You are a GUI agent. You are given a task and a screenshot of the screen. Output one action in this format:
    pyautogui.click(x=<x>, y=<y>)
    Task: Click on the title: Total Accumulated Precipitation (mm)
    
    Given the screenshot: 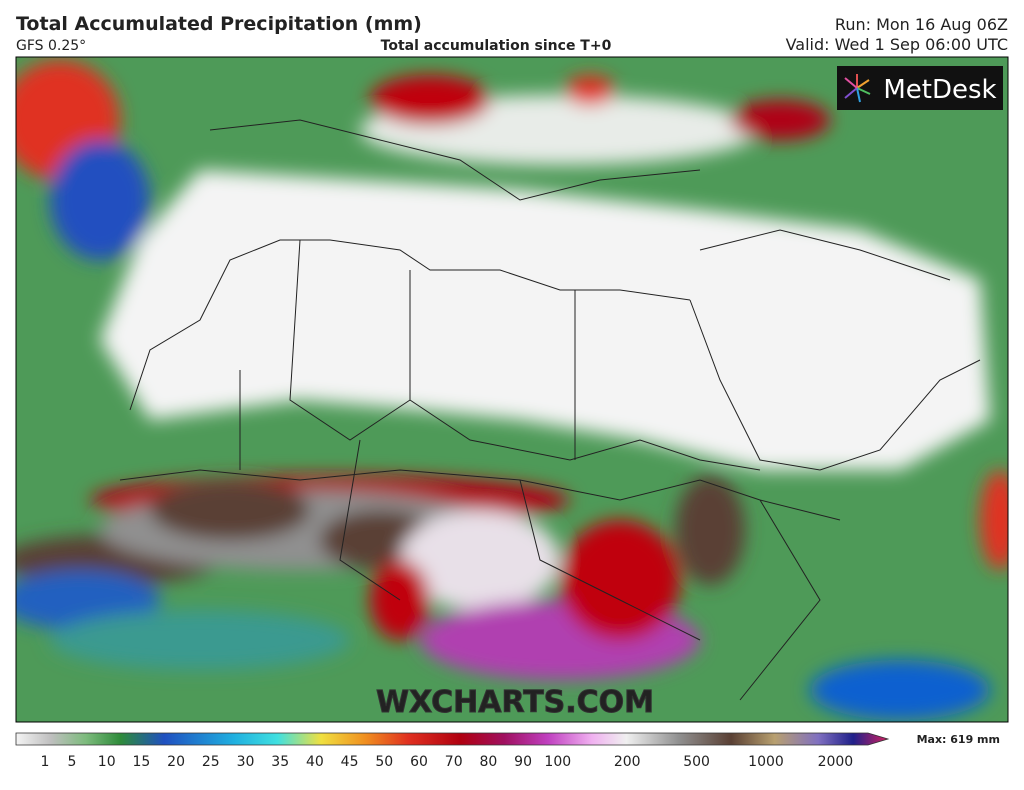 What is the action you would take?
    pyautogui.click(x=219, y=24)
    